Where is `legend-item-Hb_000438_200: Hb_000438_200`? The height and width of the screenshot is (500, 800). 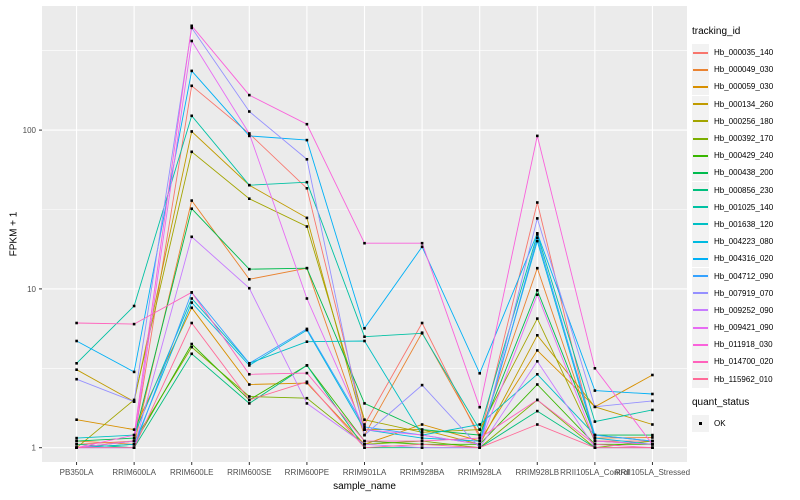
legend-item-Hb_000438_200: Hb_000438_200 is located at coordinates (745, 173).